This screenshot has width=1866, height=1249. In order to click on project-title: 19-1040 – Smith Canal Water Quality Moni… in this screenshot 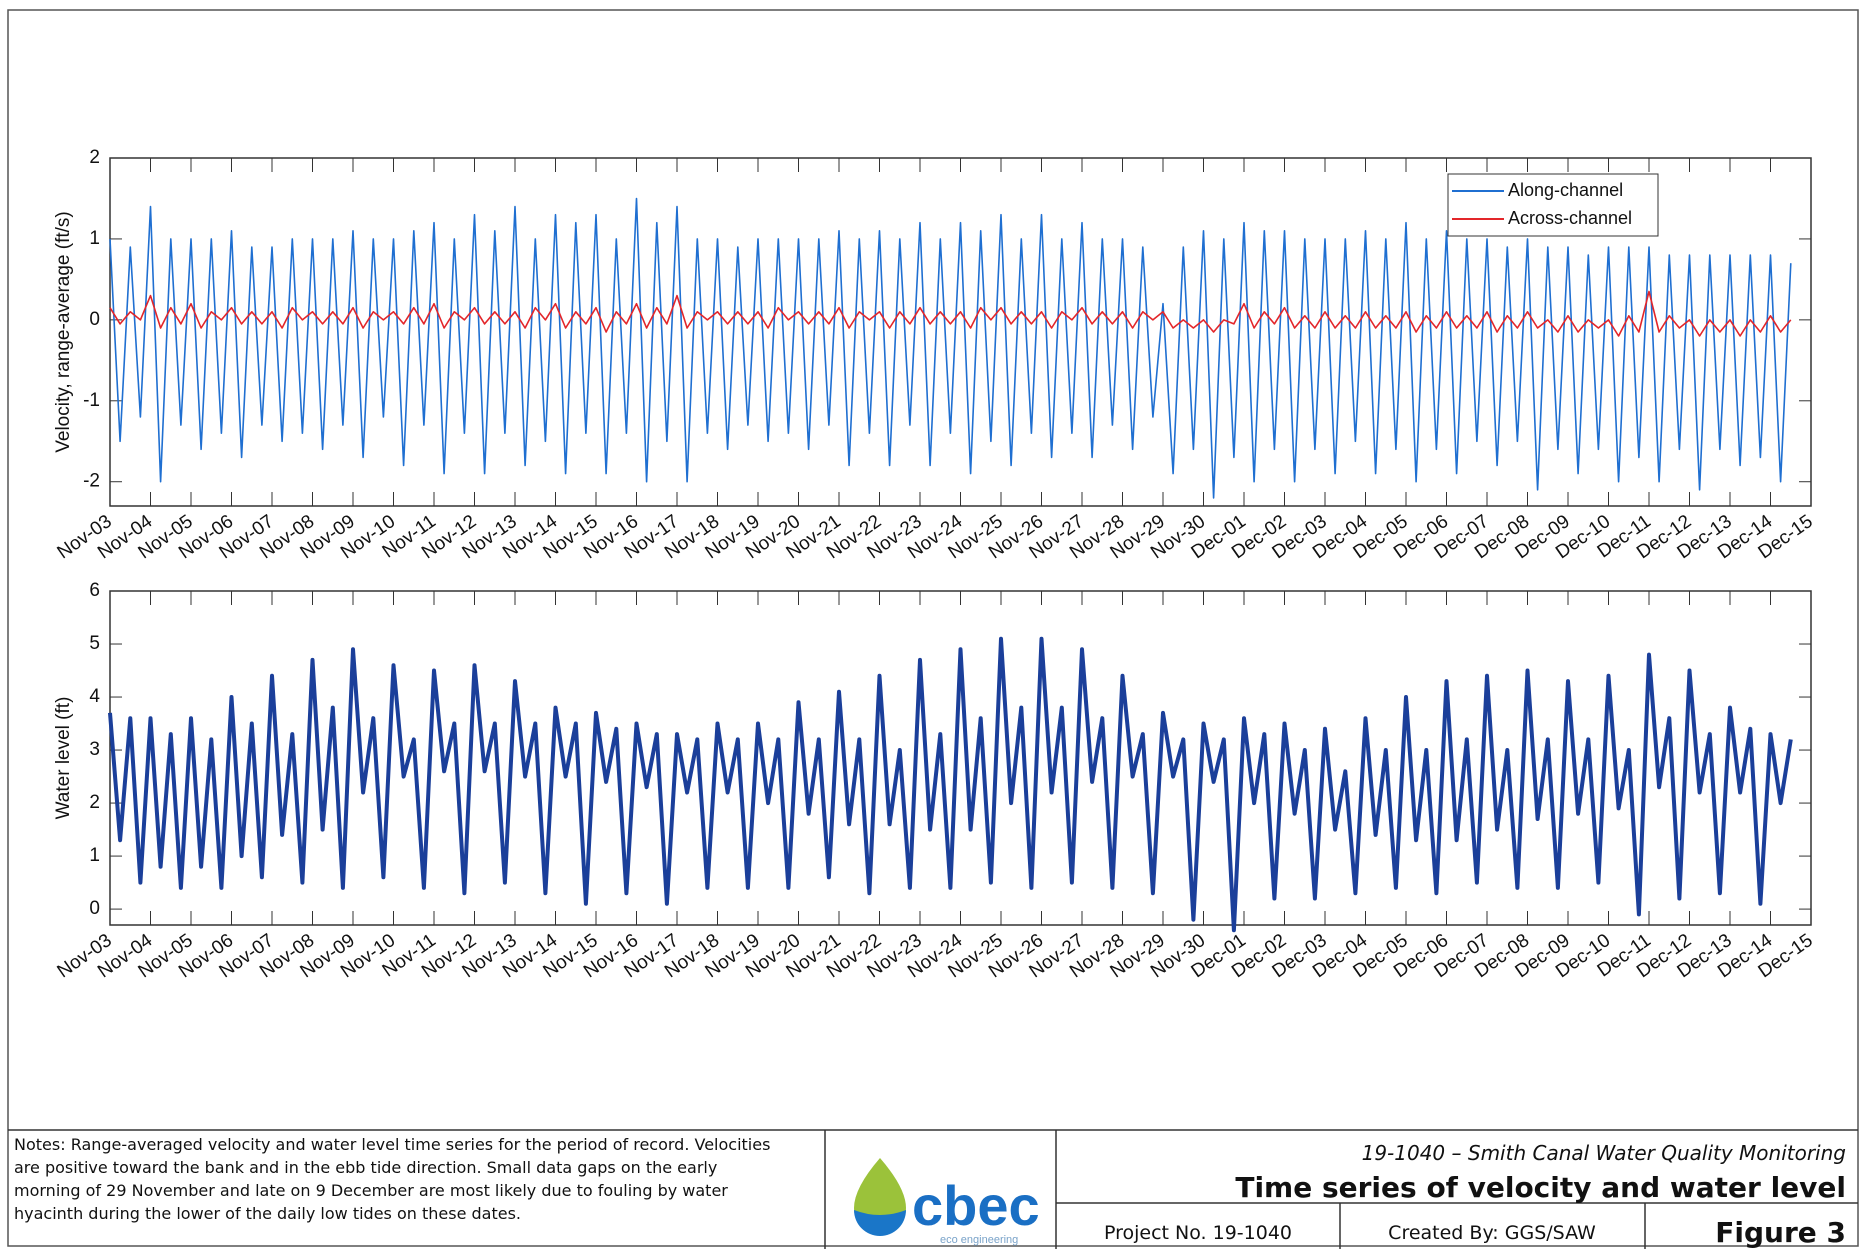, I will do `click(1604, 1153)`.